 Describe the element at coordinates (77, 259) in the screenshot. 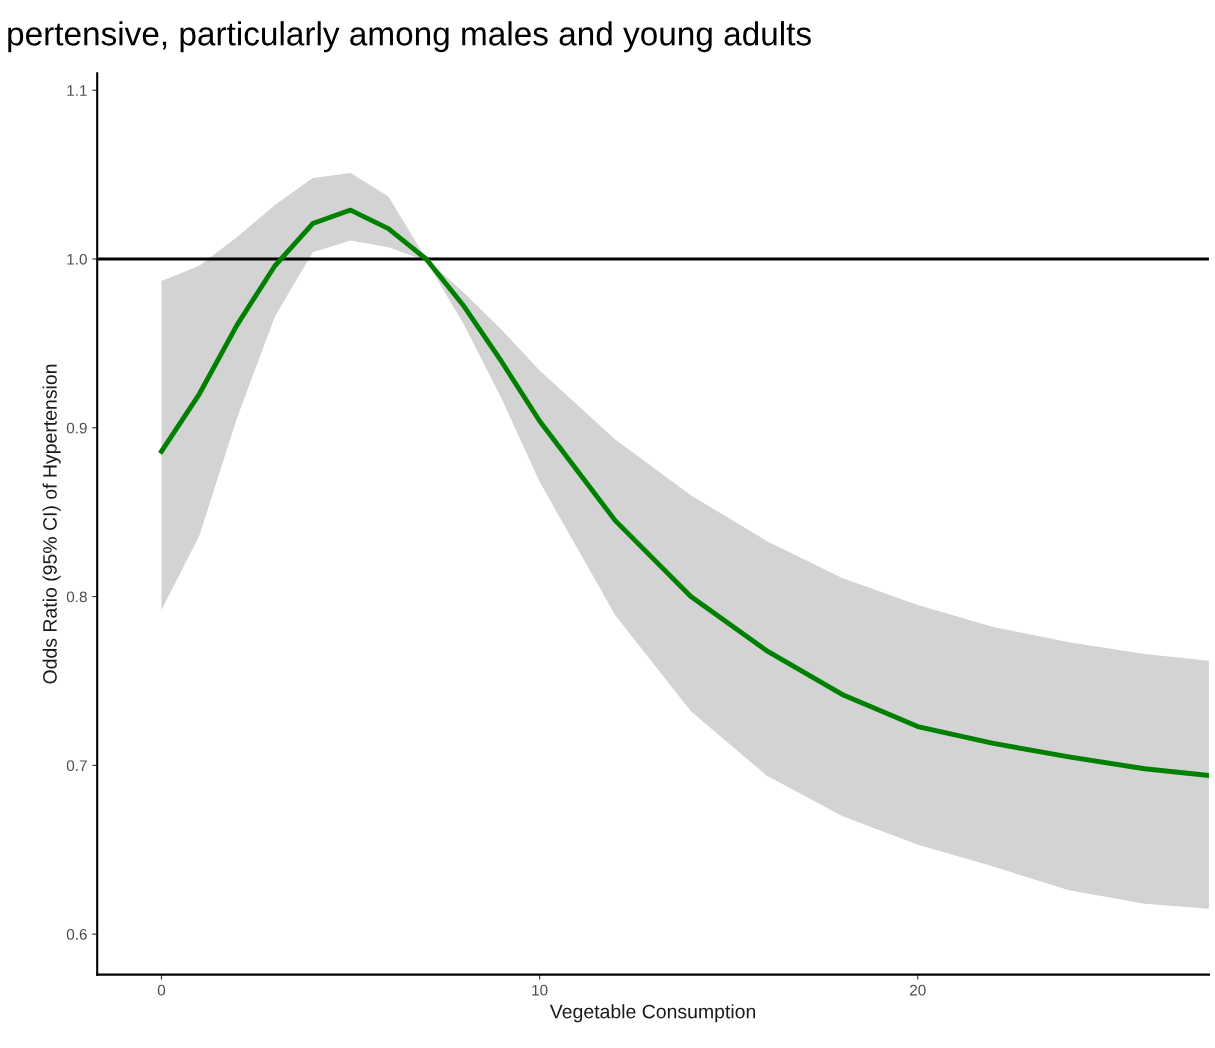

I see `y-tick-label: 1.0` at that location.